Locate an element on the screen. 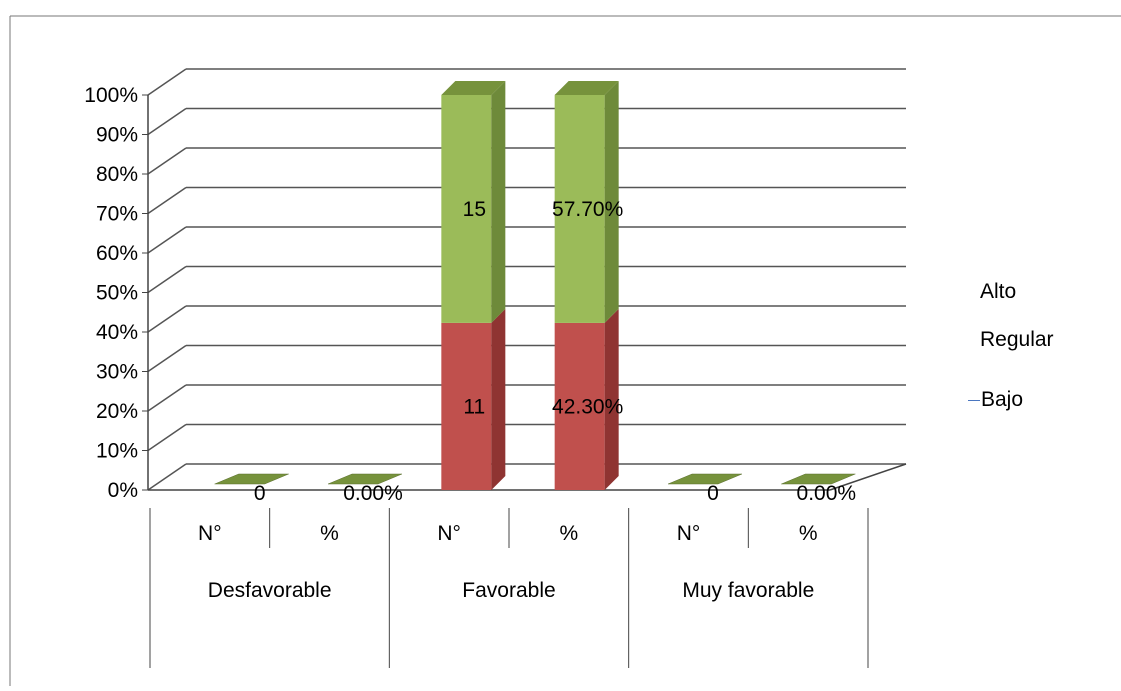 This screenshot has height=691, width=1121. legend-item-alto: Alto is located at coordinates (998, 292).